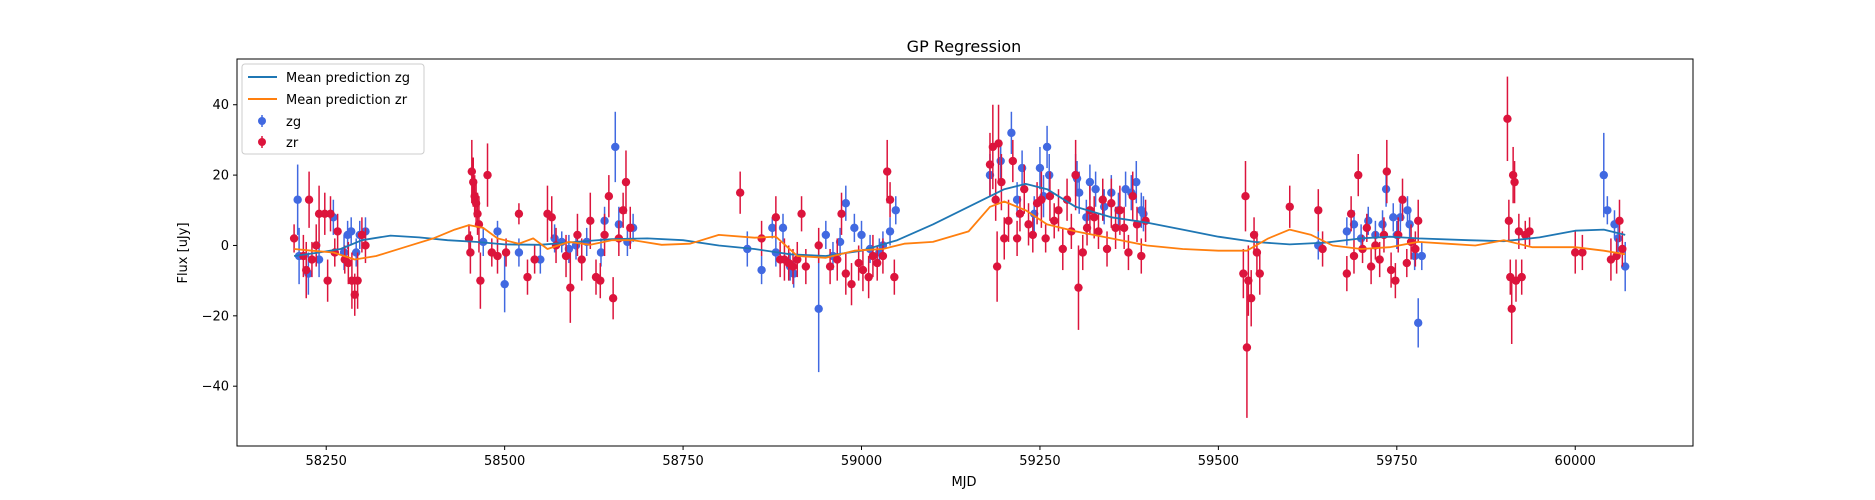  Describe the element at coordinates (183, 252) in the screenshot. I see `y-axis-label: Flux [uJy]` at that location.